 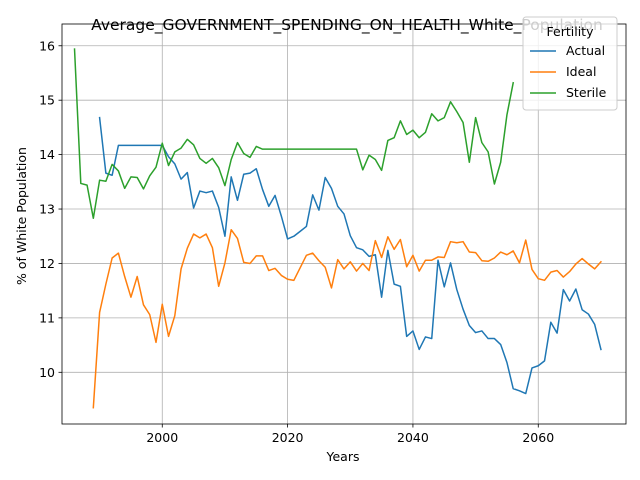 What do you see at coordinates (21, 216) in the screenshot?
I see `y-axis-label: % of White Population` at bounding box center [21, 216].